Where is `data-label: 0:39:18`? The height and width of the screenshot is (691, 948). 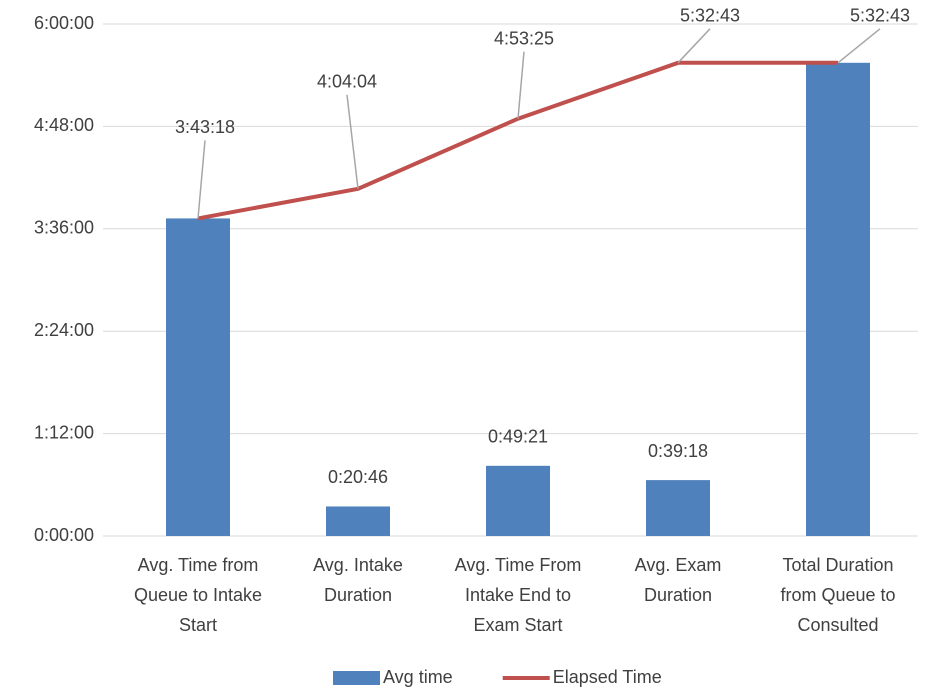 data-label: 0:39:18 is located at coordinates (678, 451).